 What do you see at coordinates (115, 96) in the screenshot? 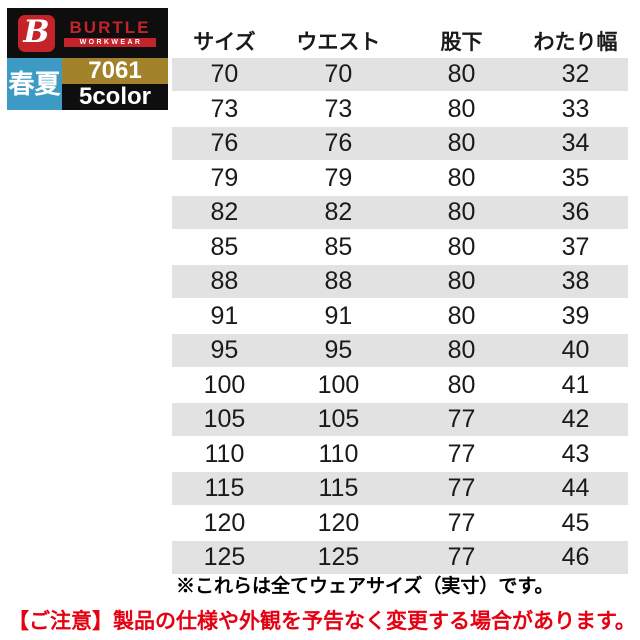
I see `color-count-badge: 5color` at bounding box center [115, 96].